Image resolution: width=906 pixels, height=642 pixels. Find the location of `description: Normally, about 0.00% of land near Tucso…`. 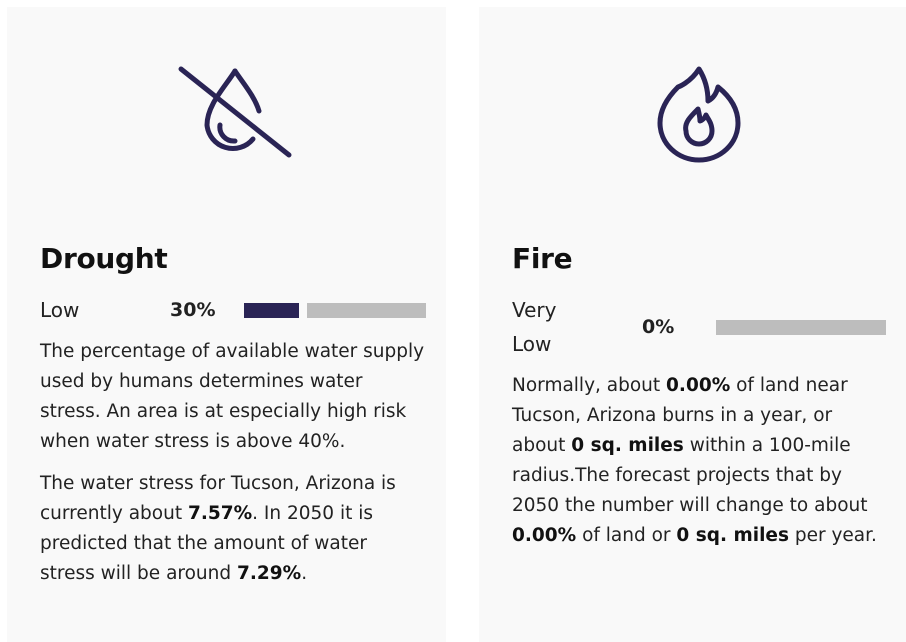

description: Normally, about 0.00% of land near Tucso… is located at coordinates (699, 461).